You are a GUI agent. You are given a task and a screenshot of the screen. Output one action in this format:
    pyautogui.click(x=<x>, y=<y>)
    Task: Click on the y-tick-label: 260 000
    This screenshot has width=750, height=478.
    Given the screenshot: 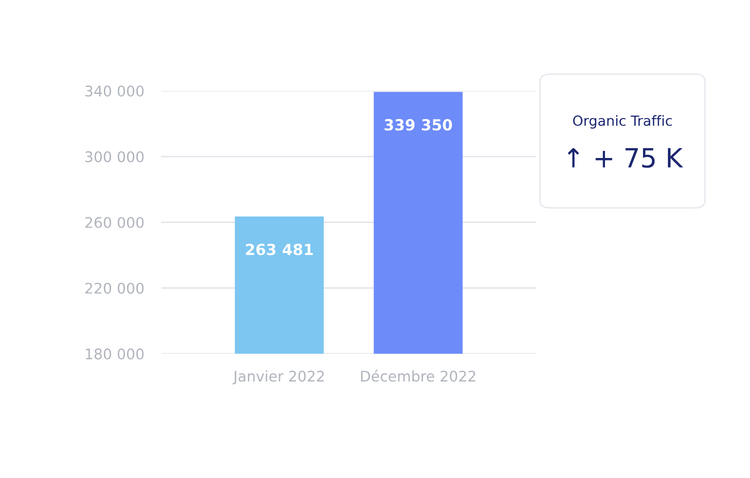 What is the action you would take?
    pyautogui.click(x=114, y=222)
    